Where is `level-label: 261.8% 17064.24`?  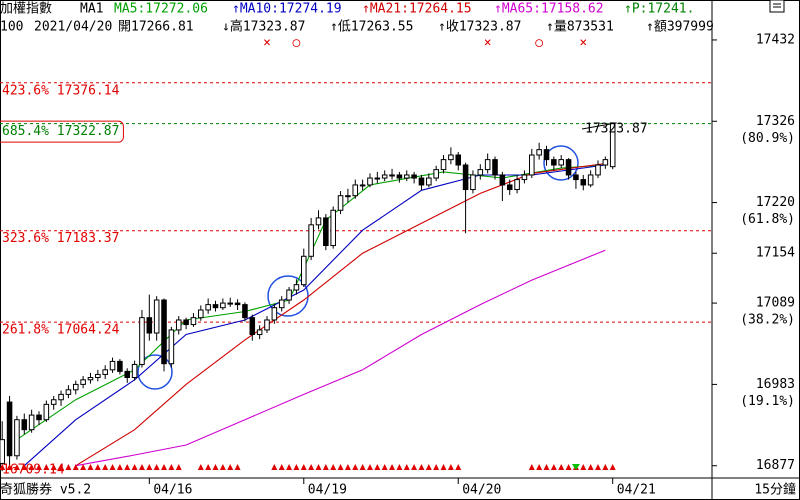 level-label: 261.8% 17064.24 is located at coordinates (61, 330).